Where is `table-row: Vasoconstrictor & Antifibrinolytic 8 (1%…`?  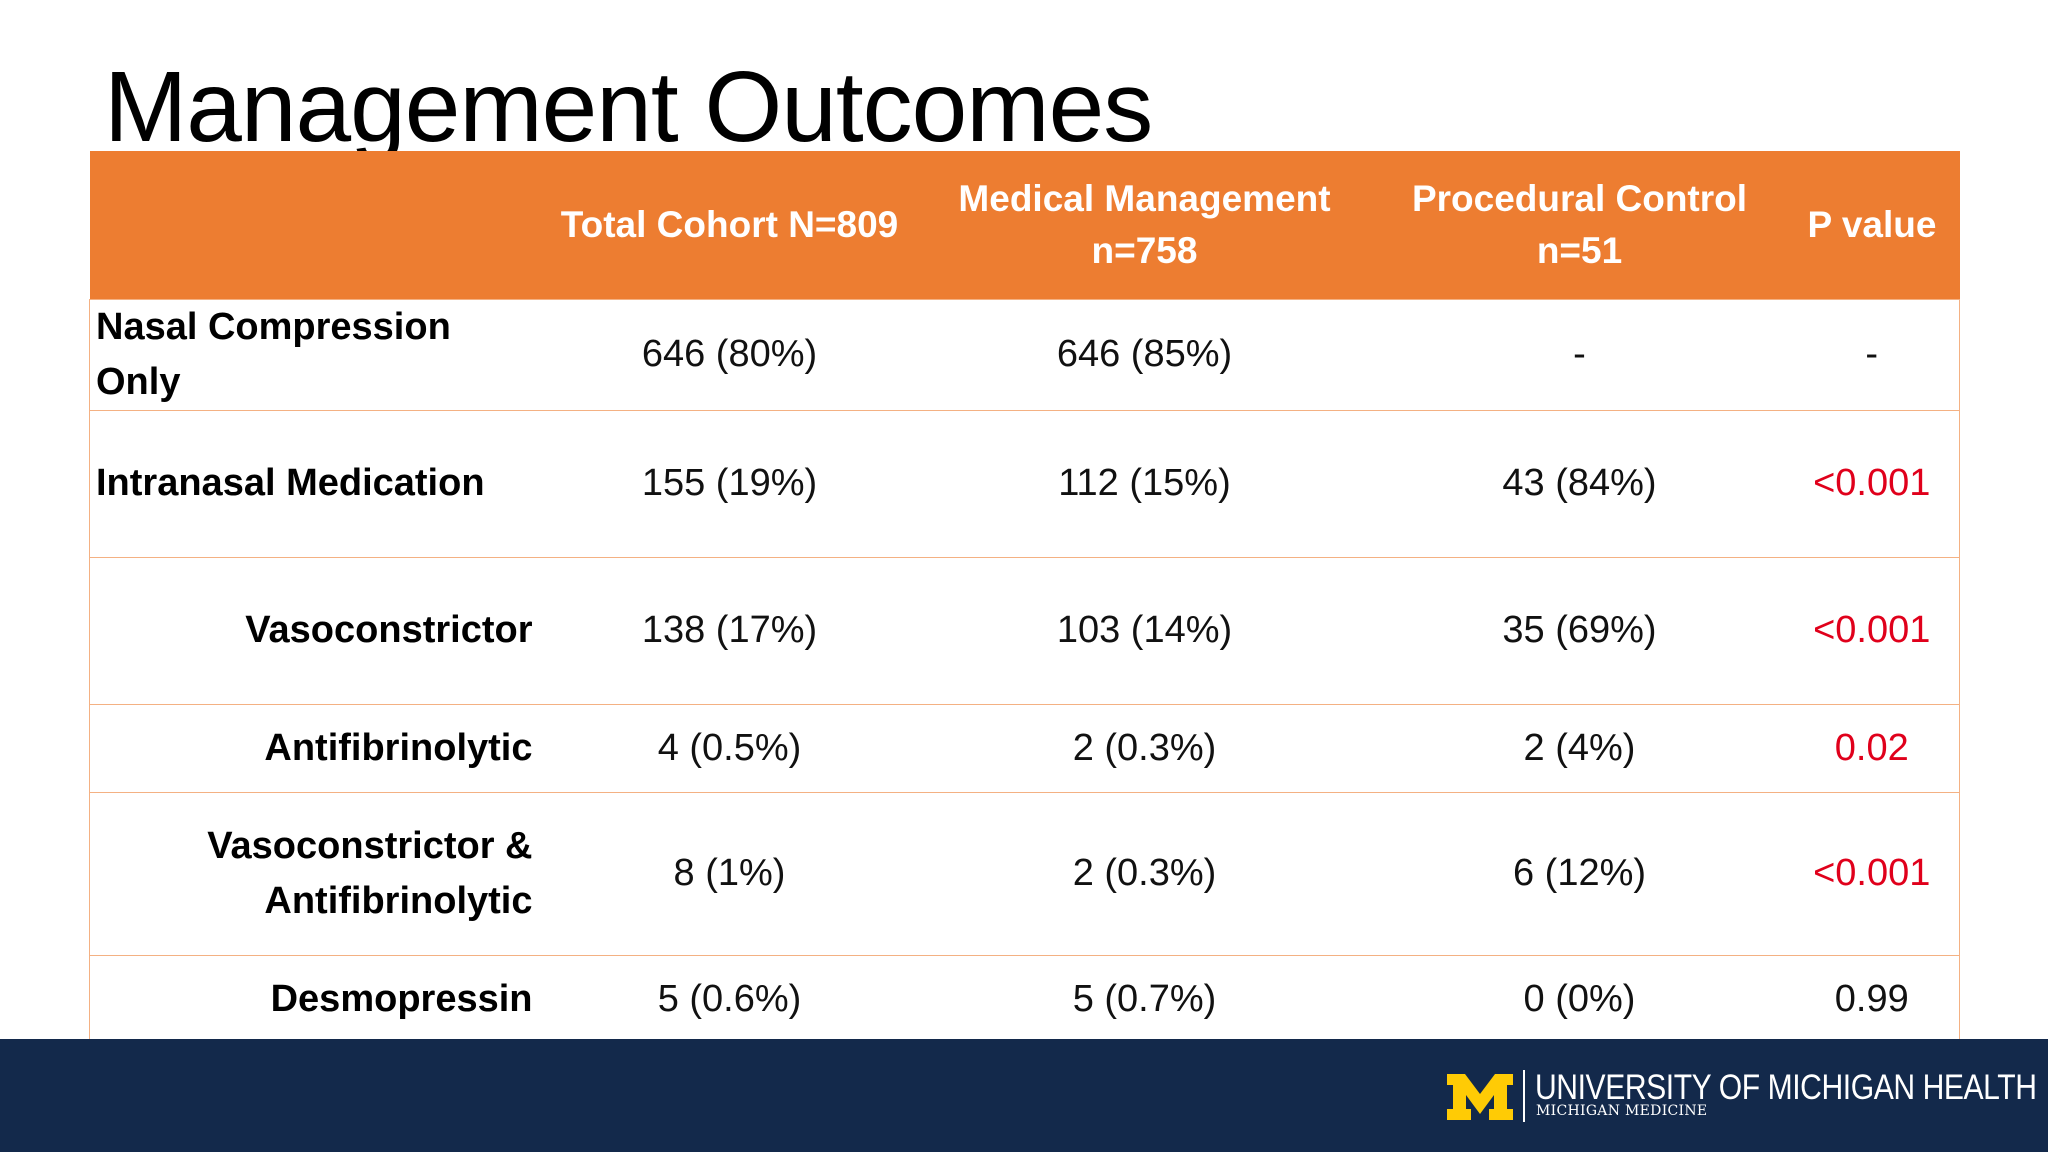 table-row: Vasoconstrictor & Antifibrinolytic 8 (1%… is located at coordinates (1024, 873).